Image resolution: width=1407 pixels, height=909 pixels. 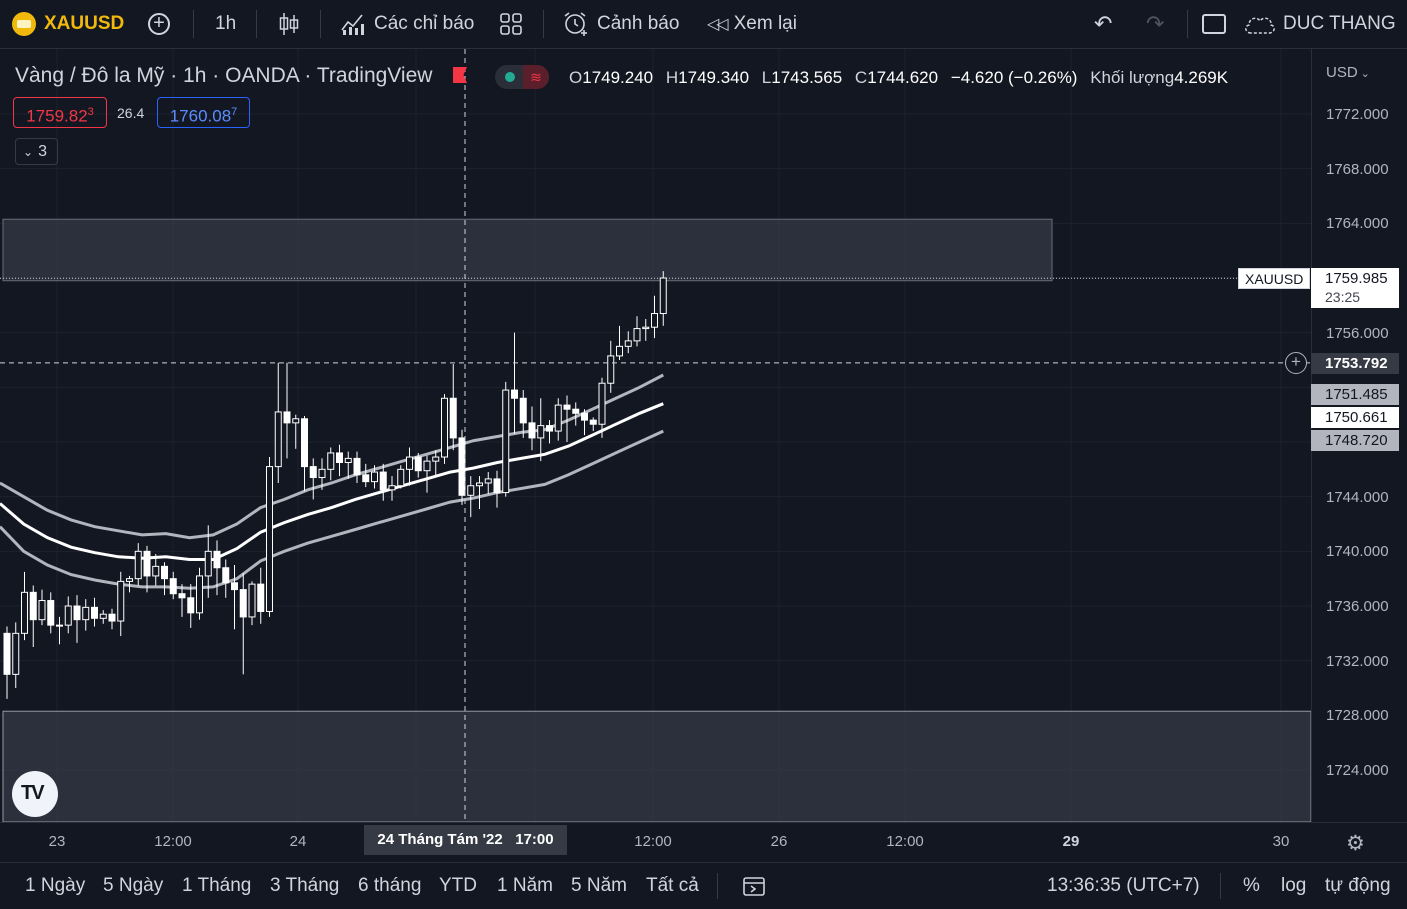 I want to click on undo-button: ↶, so click(x=1103, y=24).